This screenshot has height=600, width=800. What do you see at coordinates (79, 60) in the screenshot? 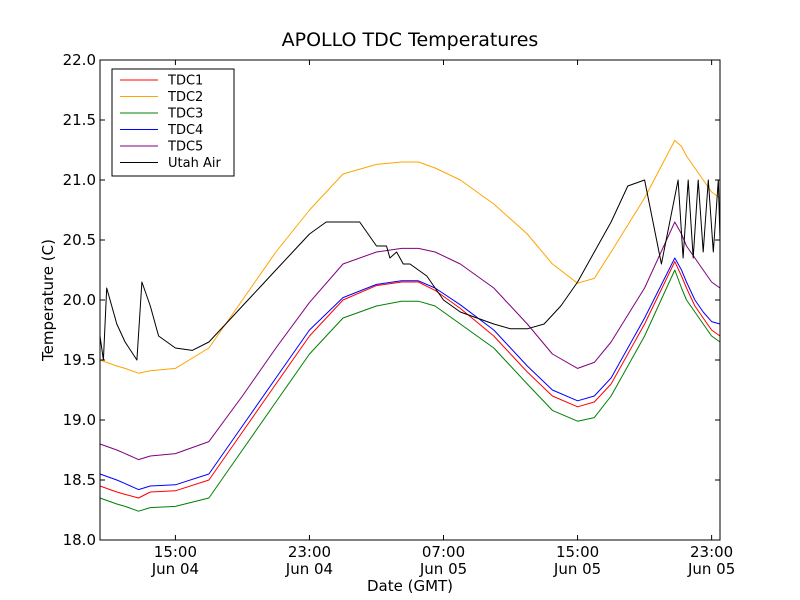
I see `y-tick-label: 22.0` at bounding box center [79, 60].